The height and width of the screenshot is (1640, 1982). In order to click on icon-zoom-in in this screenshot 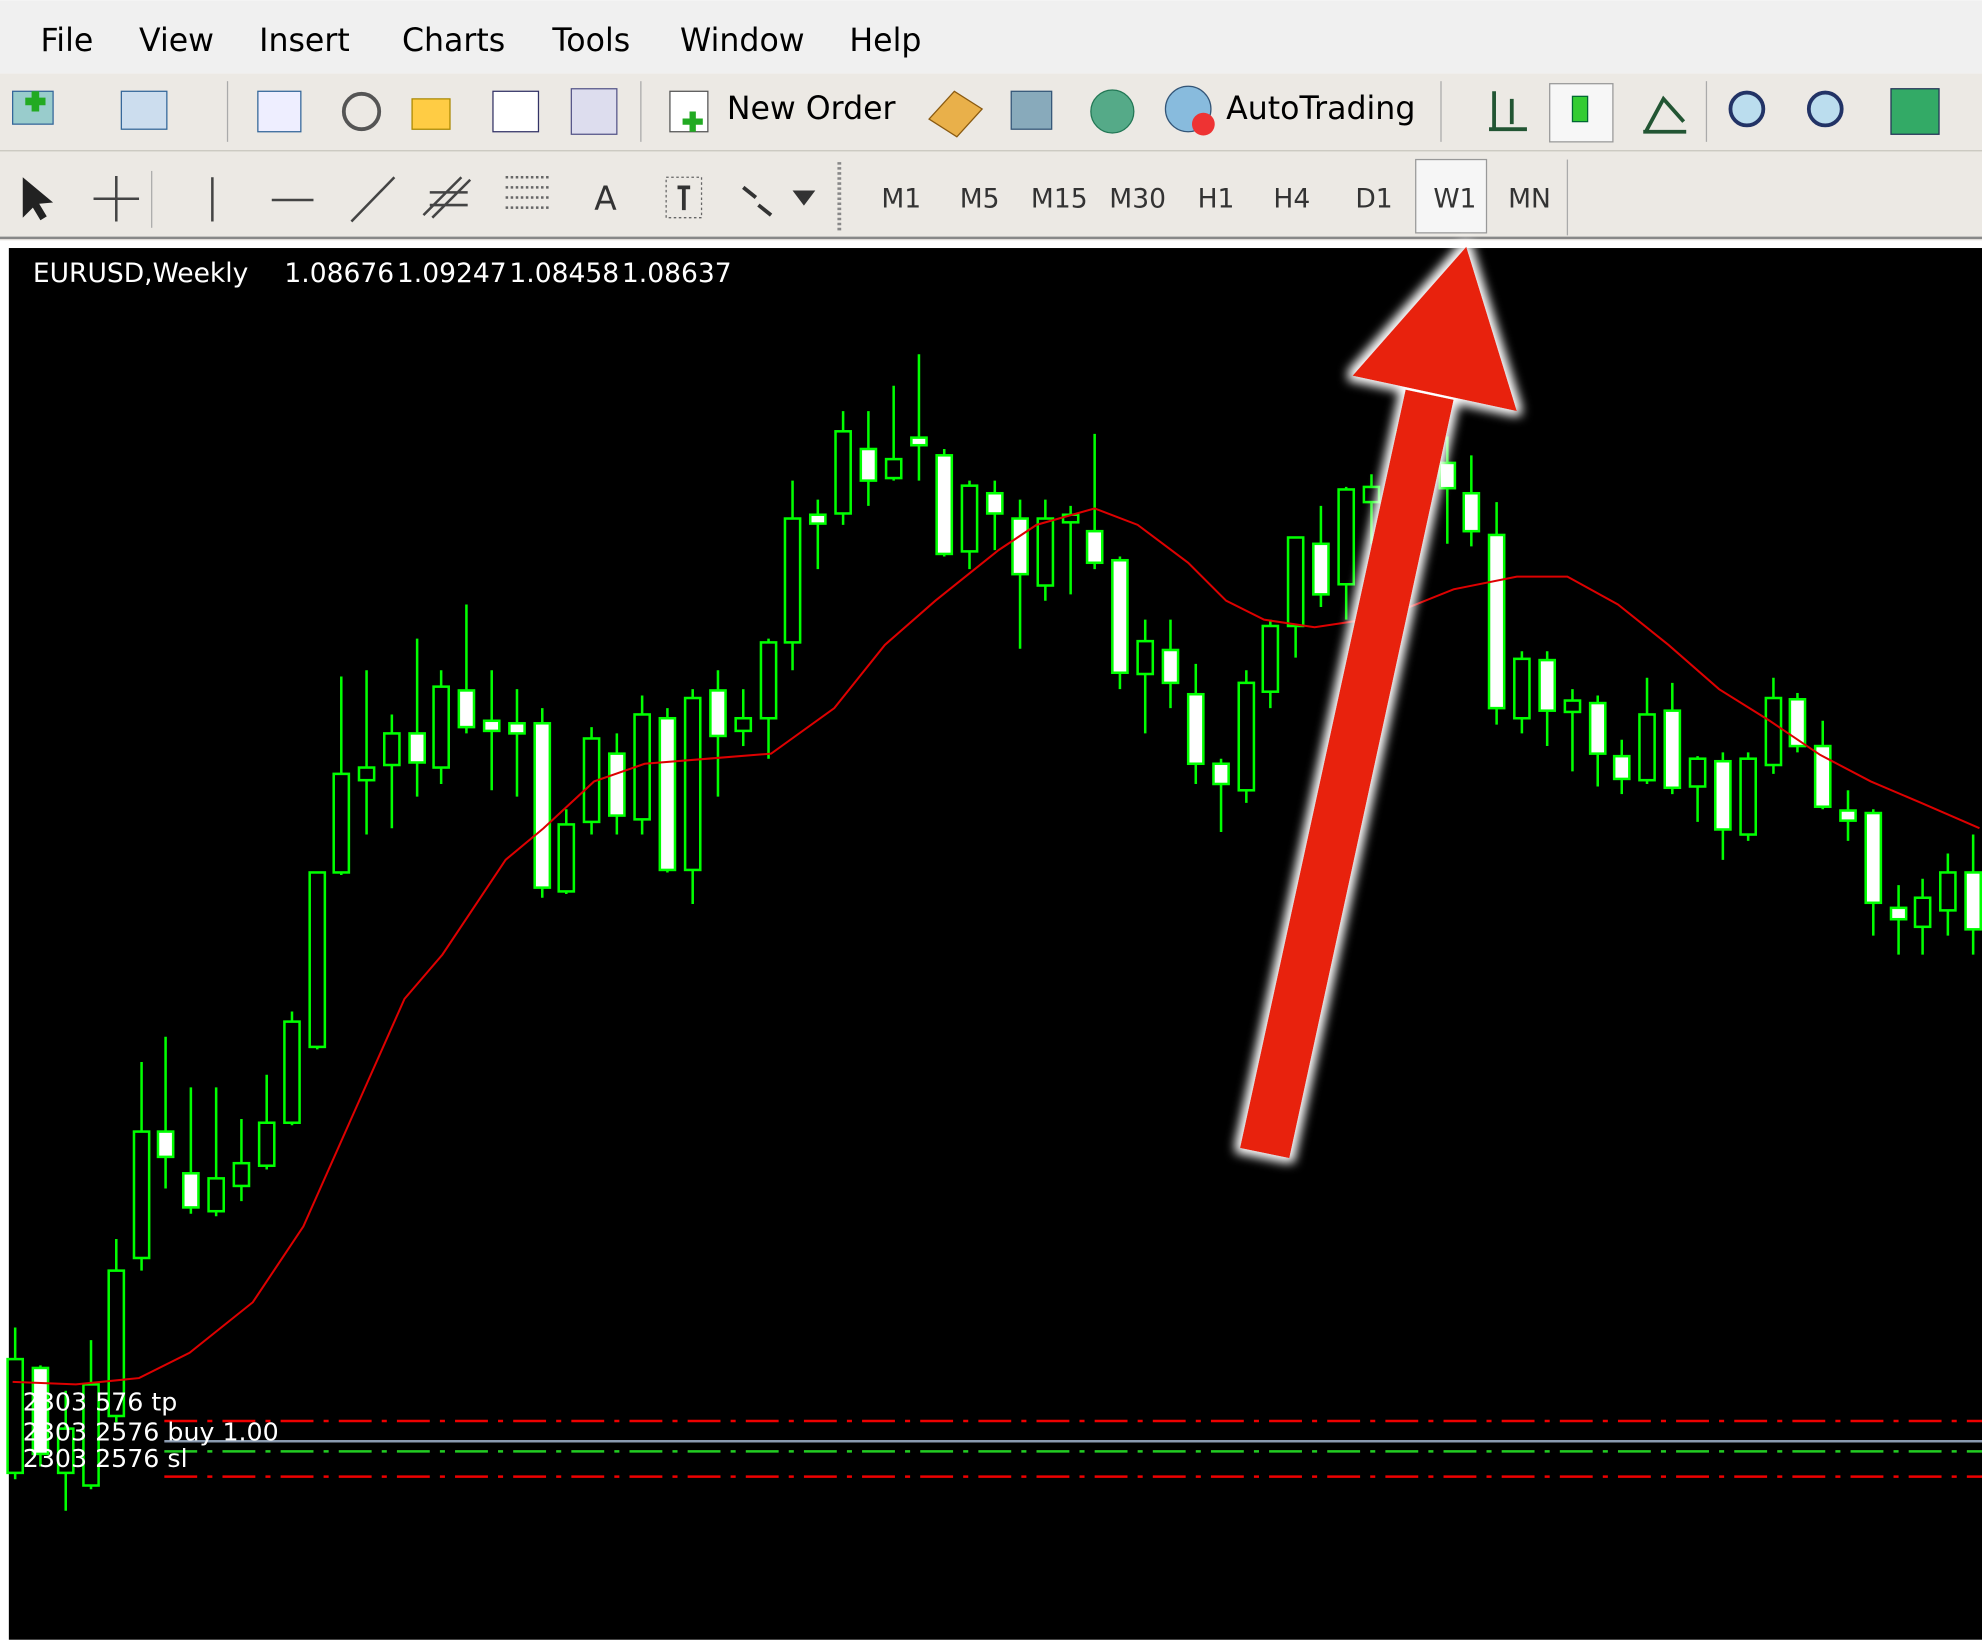, I will do `click(1747, 109)`.